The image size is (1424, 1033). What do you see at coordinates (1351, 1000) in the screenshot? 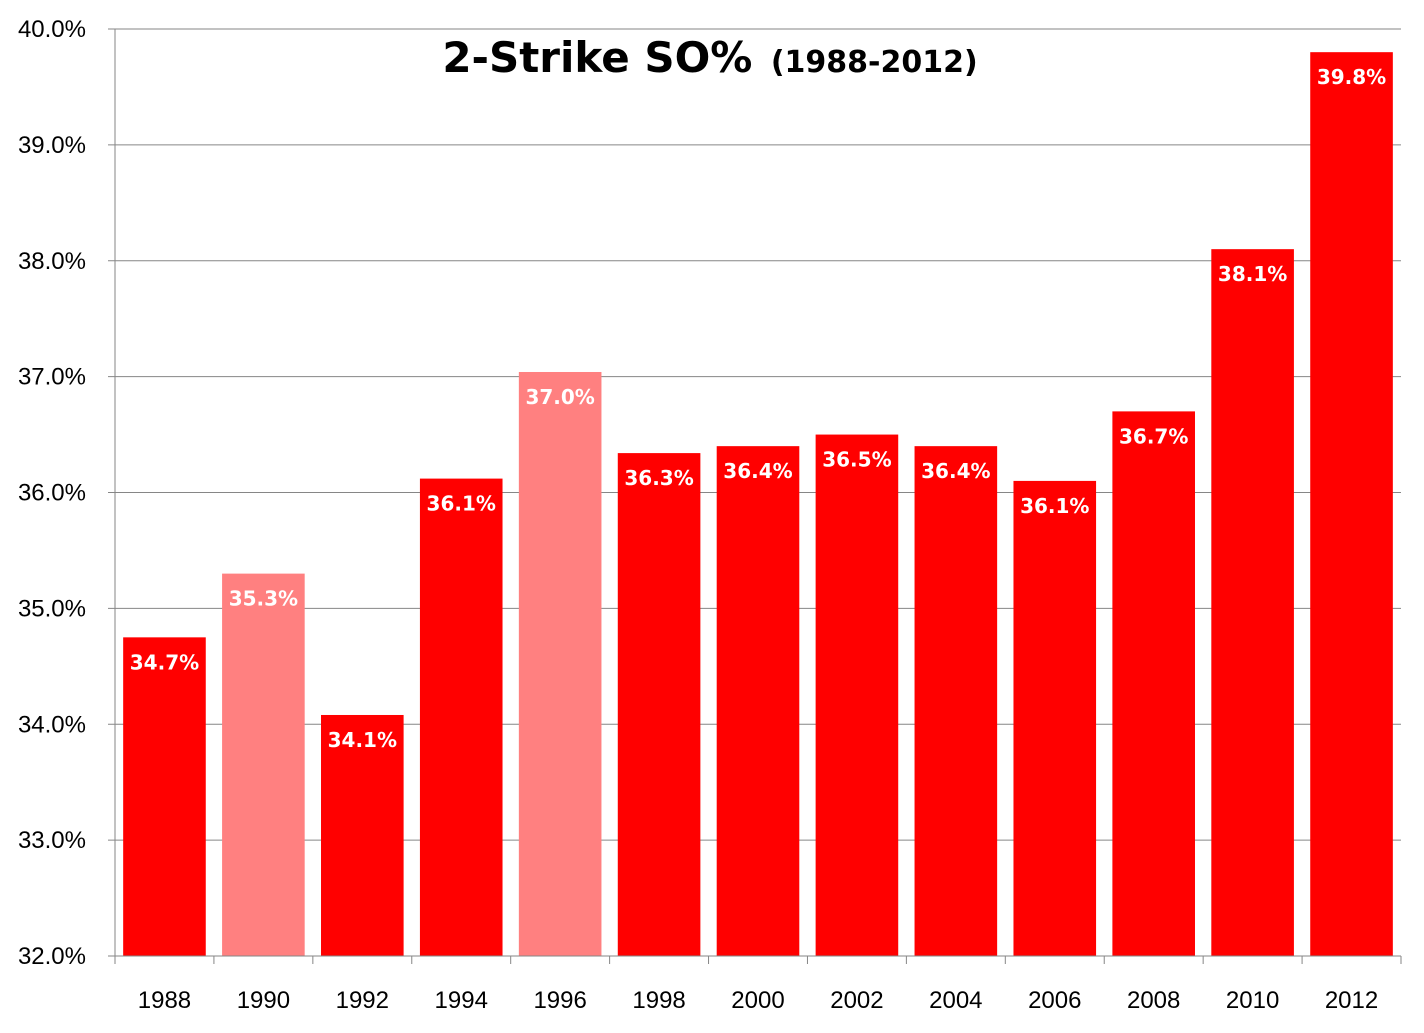
I see `x-tick-label: 2012` at bounding box center [1351, 1000].